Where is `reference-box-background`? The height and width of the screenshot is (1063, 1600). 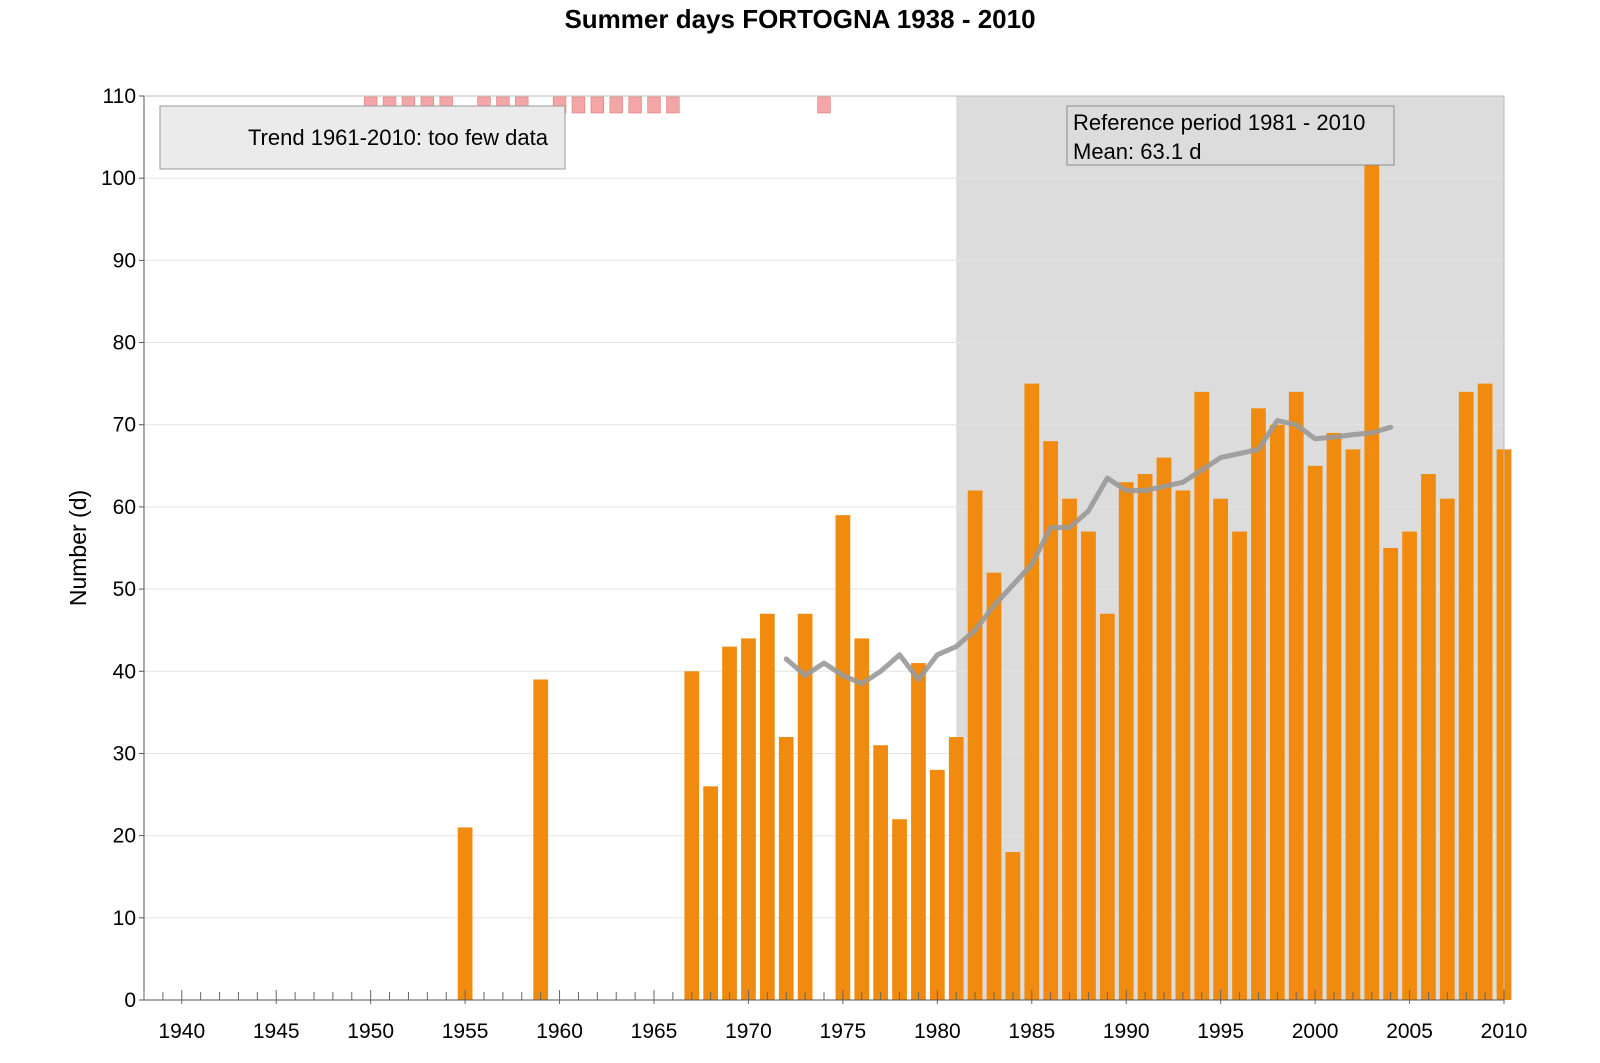 reference-box-background is located at coordinates (1230, 135).